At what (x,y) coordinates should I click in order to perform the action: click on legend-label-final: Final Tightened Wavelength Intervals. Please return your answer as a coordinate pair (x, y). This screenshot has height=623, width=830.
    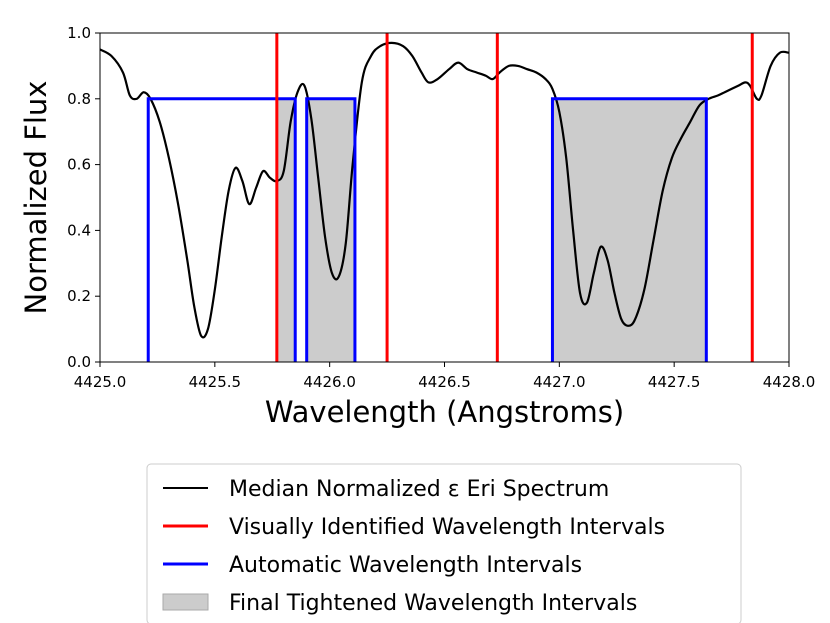
    Looking at the image, I should click on (433, 603).